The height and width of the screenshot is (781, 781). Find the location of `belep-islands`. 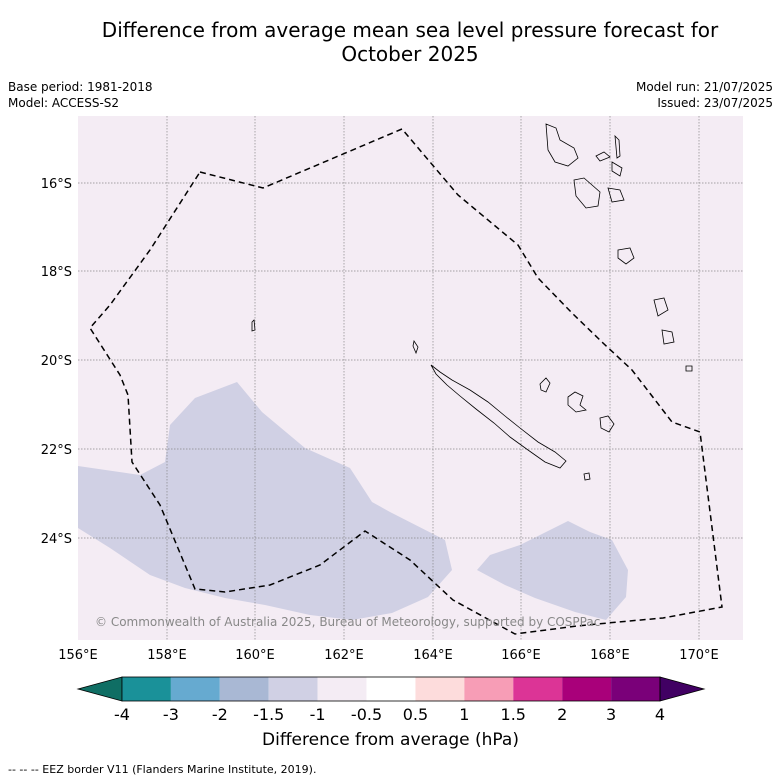

belep-islands is located at coordinates (415, 347).